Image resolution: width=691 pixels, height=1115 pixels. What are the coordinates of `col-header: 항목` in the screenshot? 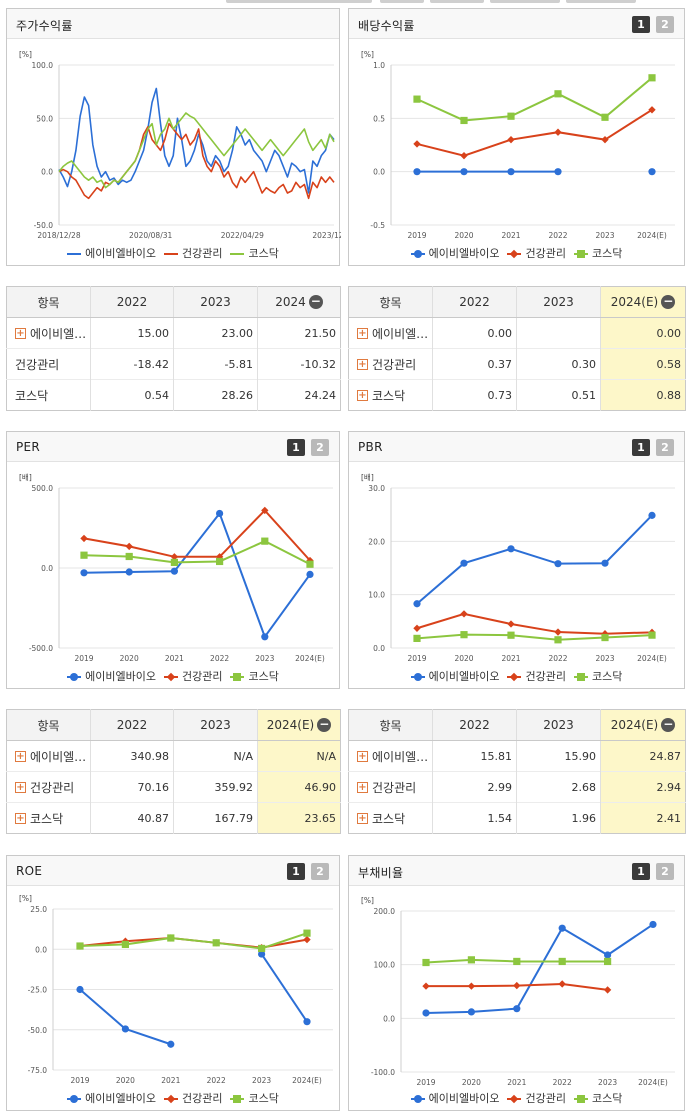 It's located at (390, 725).